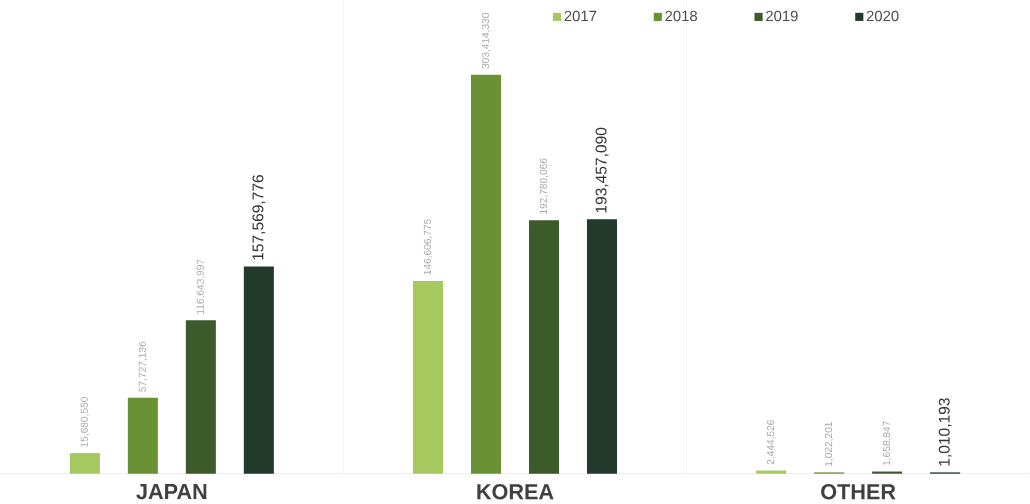  What do you see at coordinates (143, 366) in the screenshot?
I see `data-label: 57,727,136` at bounding box center [143, 366].